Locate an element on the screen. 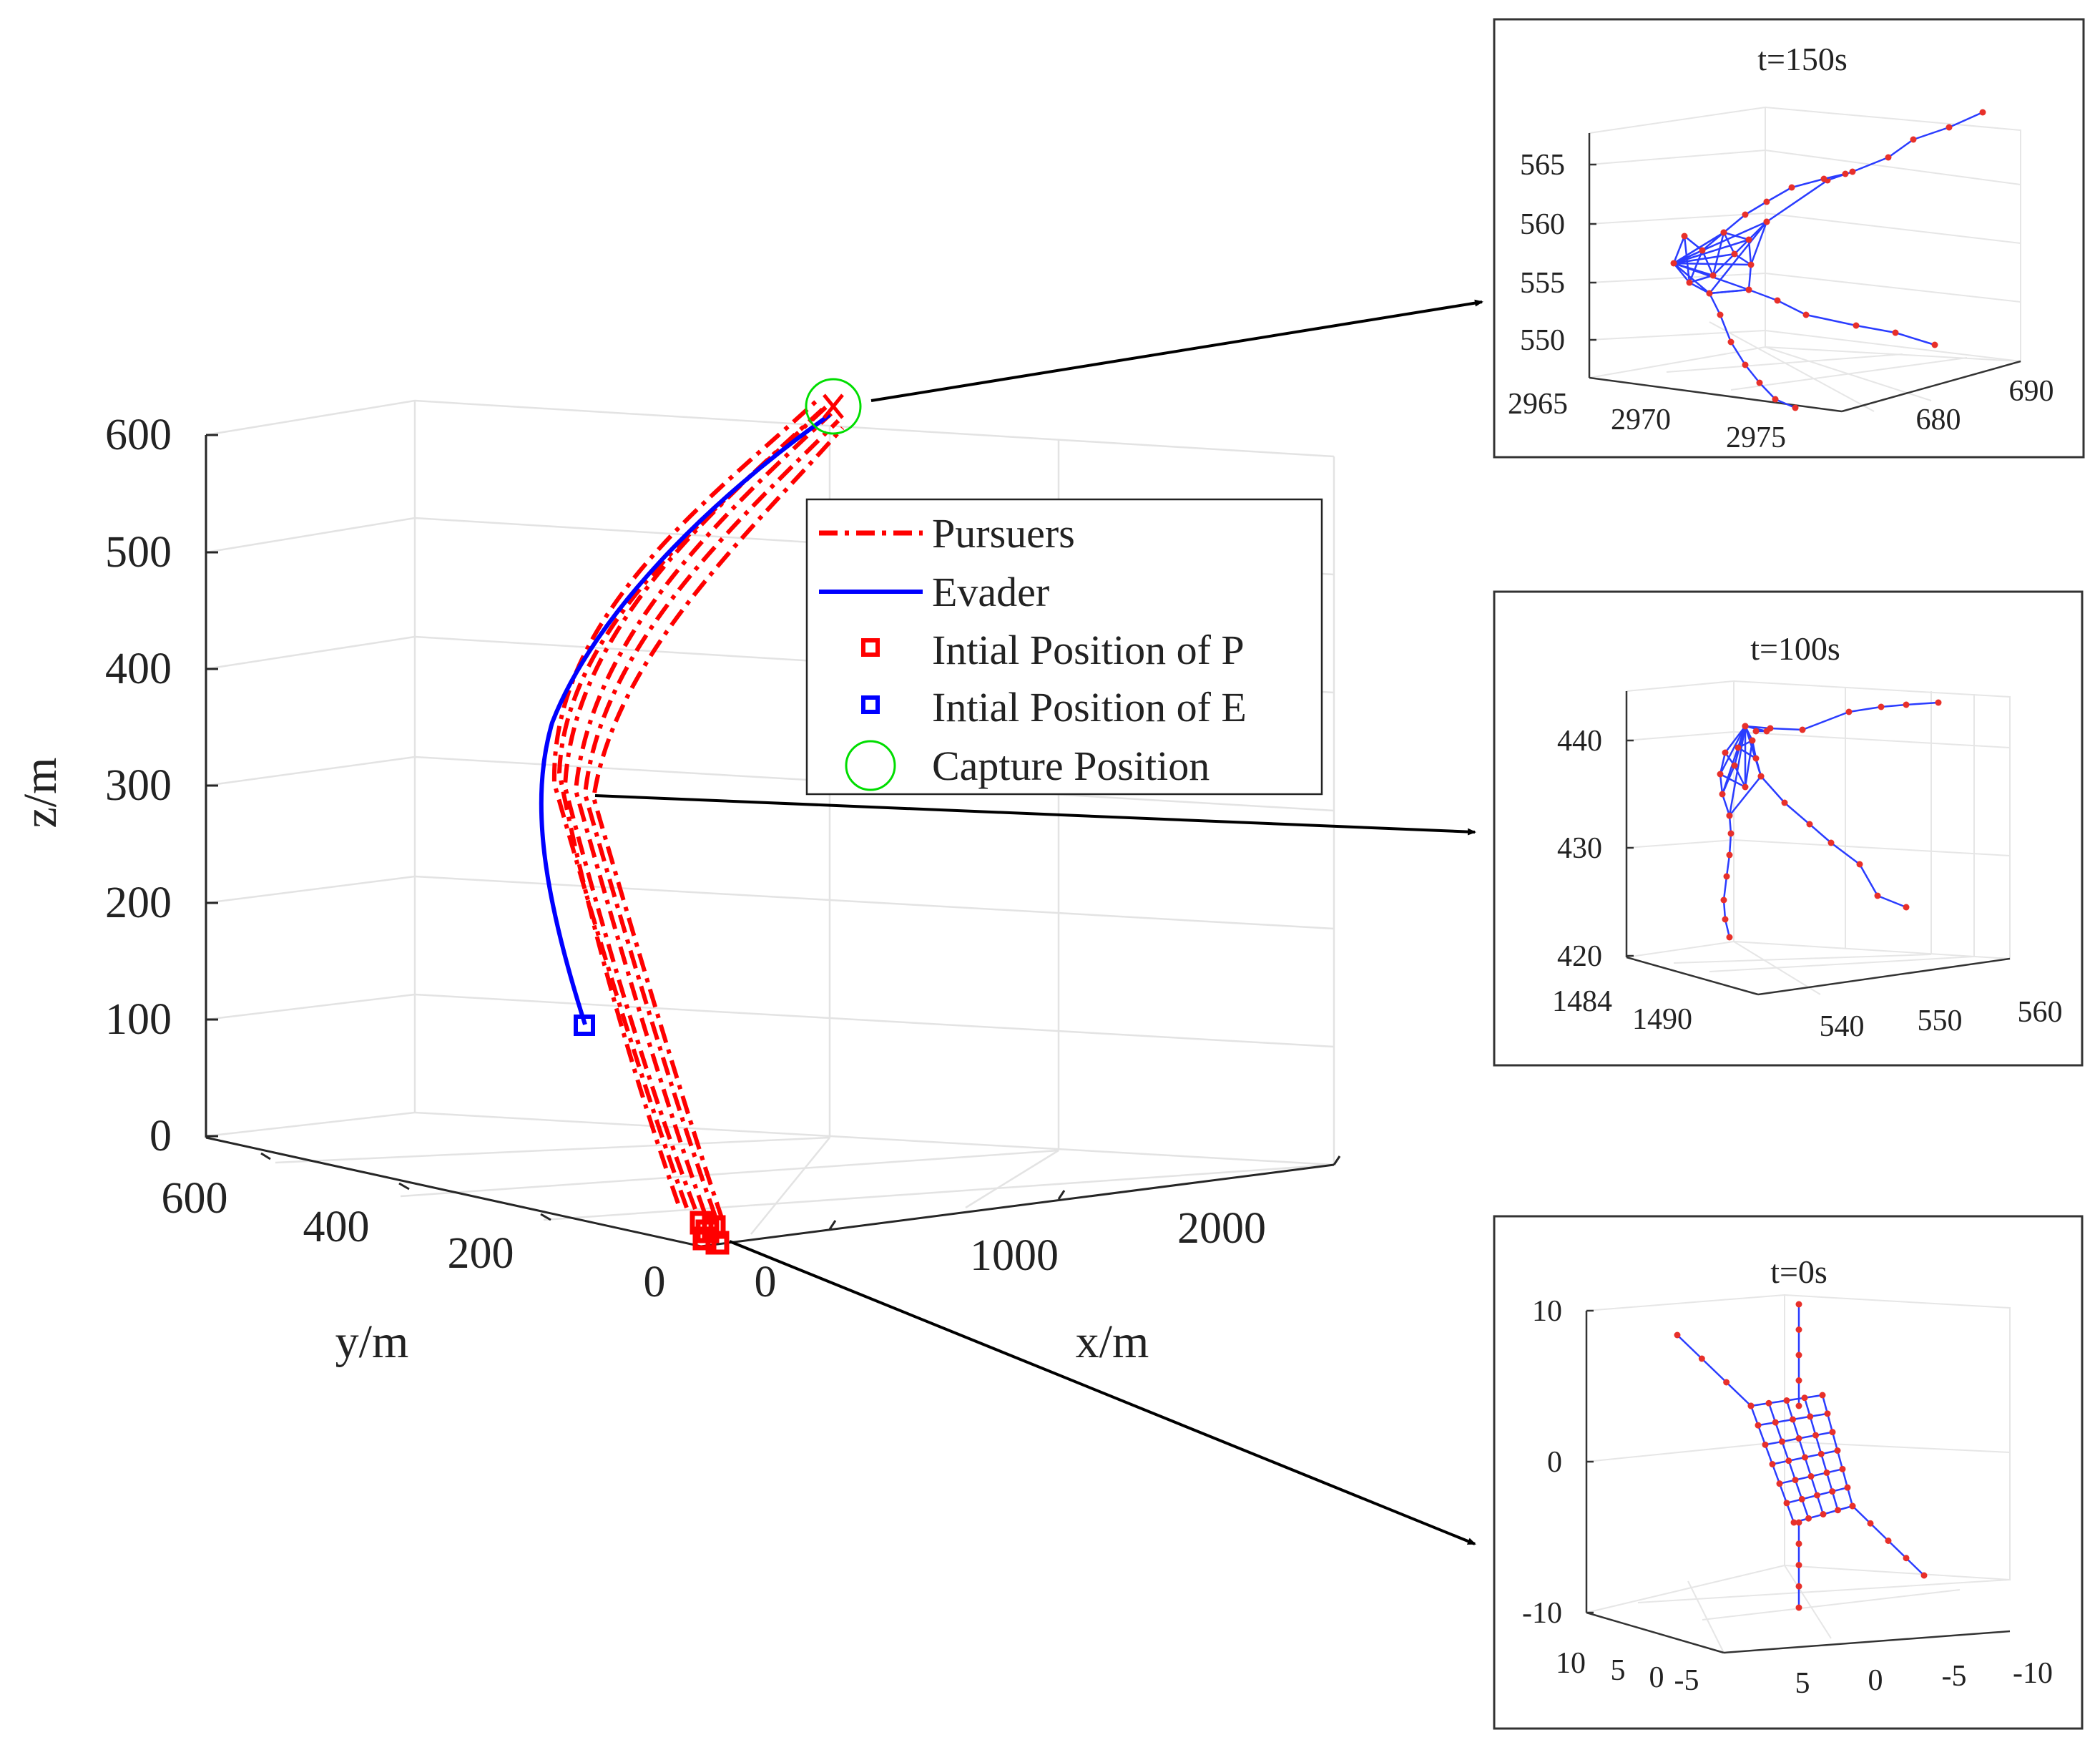 The width and height of the screenshot is (2100, 1745). y-axis-label: y/m is located at coordinates (372, 1342).